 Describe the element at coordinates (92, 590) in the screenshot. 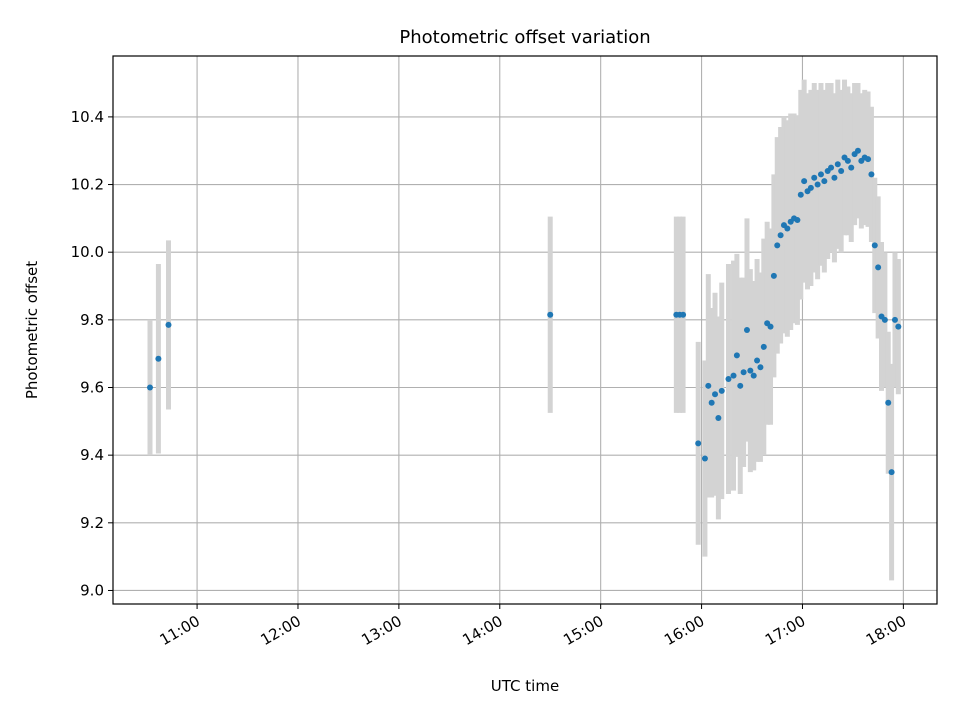

I see `y-tick-label: 9.0` at that location.